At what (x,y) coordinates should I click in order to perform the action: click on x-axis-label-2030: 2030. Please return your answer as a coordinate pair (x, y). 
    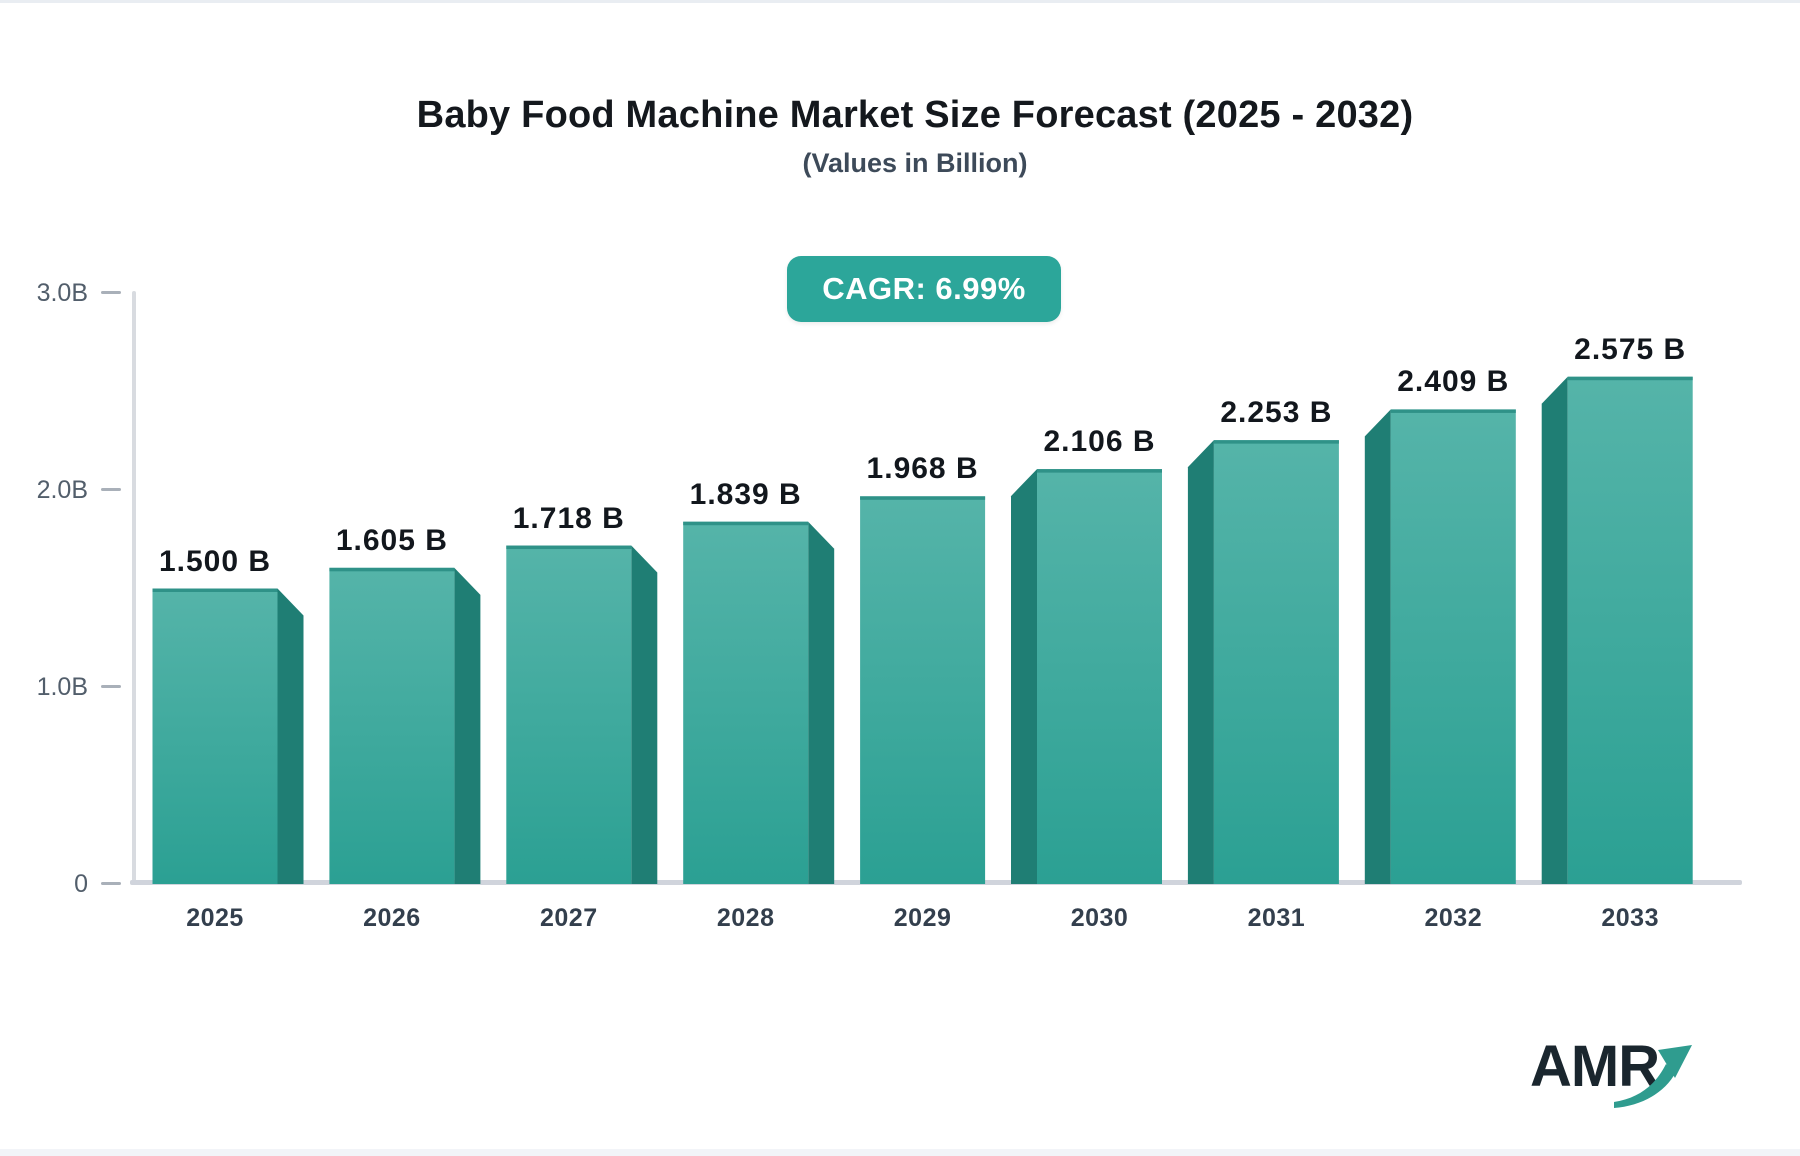
    Looking at the image, I should click on (1099, 918).